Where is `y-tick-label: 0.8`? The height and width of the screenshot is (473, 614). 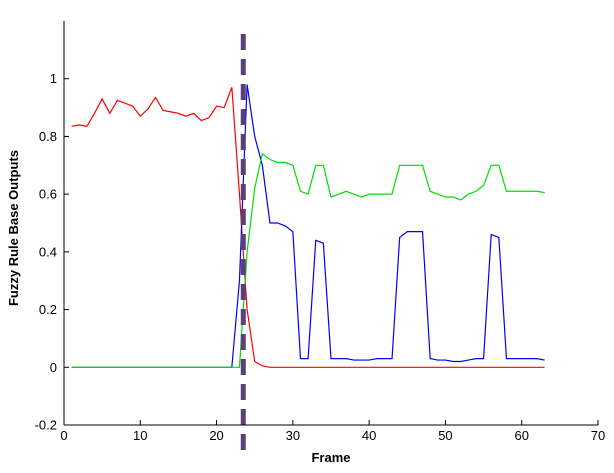 y-tick-label: 0.8 is located at coordinates (48, 136).